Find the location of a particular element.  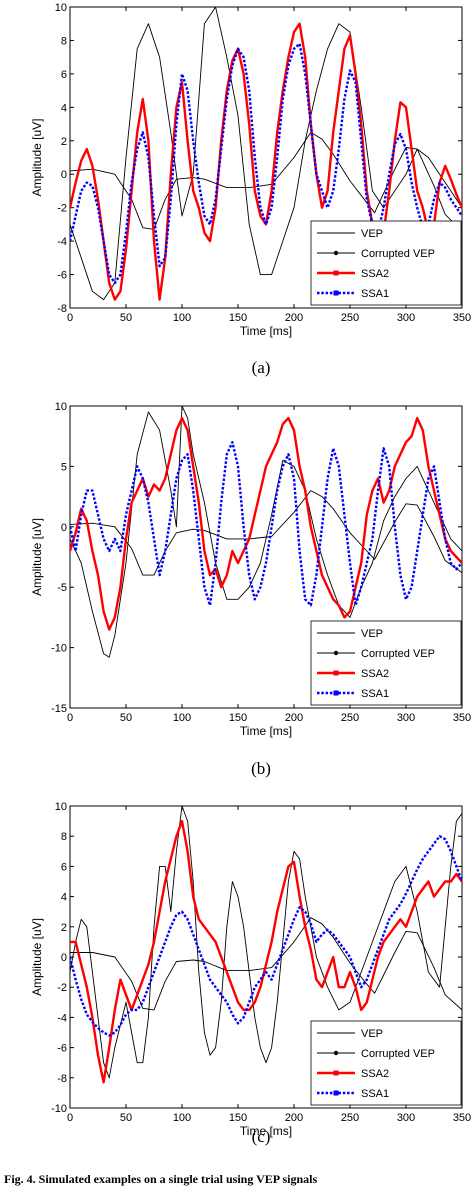

panel-label: (b) is located at coordinates (261, 768).